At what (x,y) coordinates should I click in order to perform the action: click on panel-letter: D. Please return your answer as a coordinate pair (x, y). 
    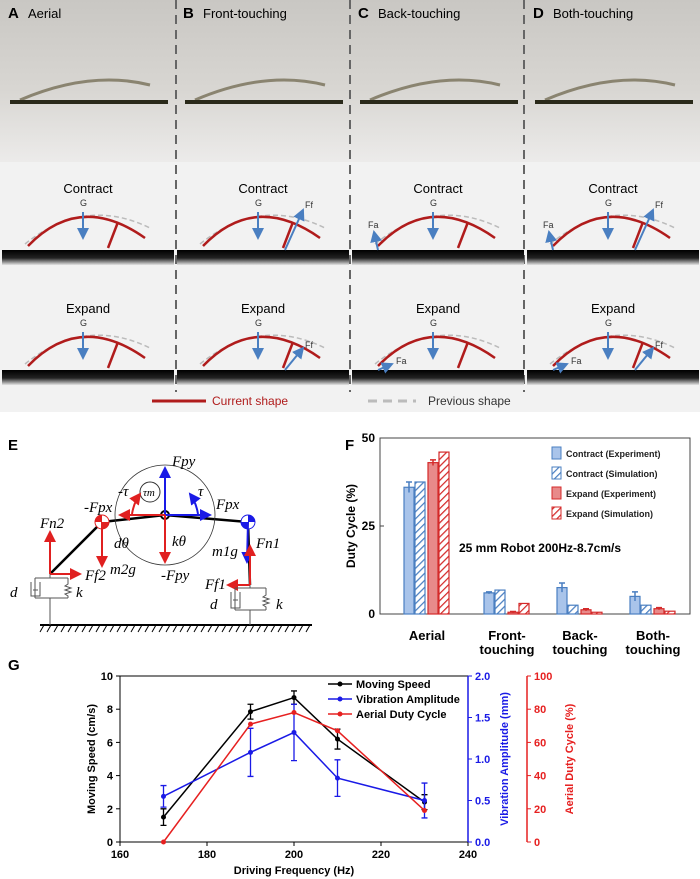
    Looking at the image, I should click on (538, 13).